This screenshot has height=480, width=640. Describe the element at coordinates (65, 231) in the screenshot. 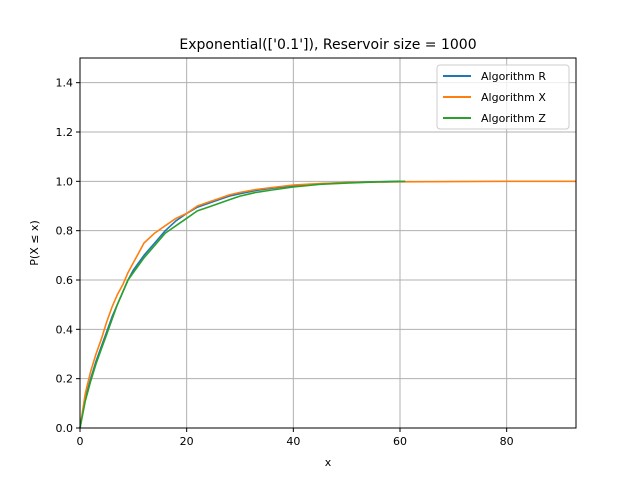

I see `y-tick-label: 0.8` at that location.